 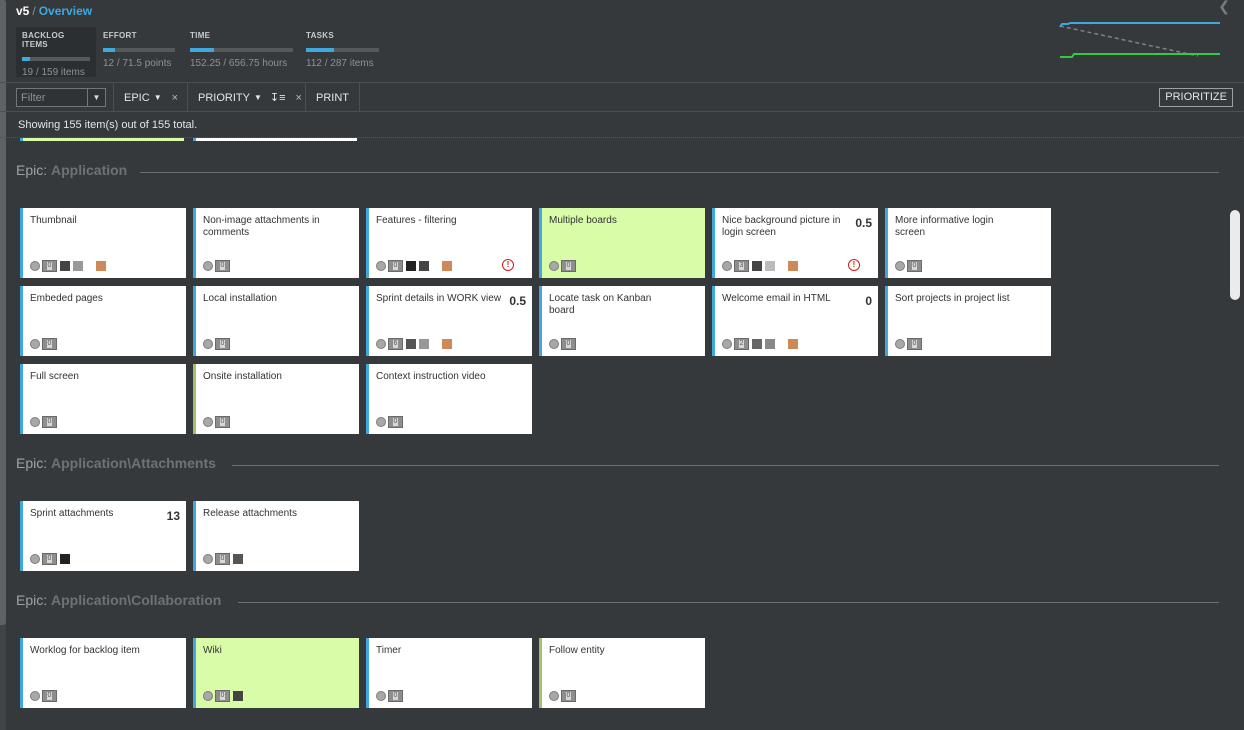 What do you see at coordinates (298, 97) in the screenshot?
I see `priority-clear-icon: ×` at bounding box center [298, 97].